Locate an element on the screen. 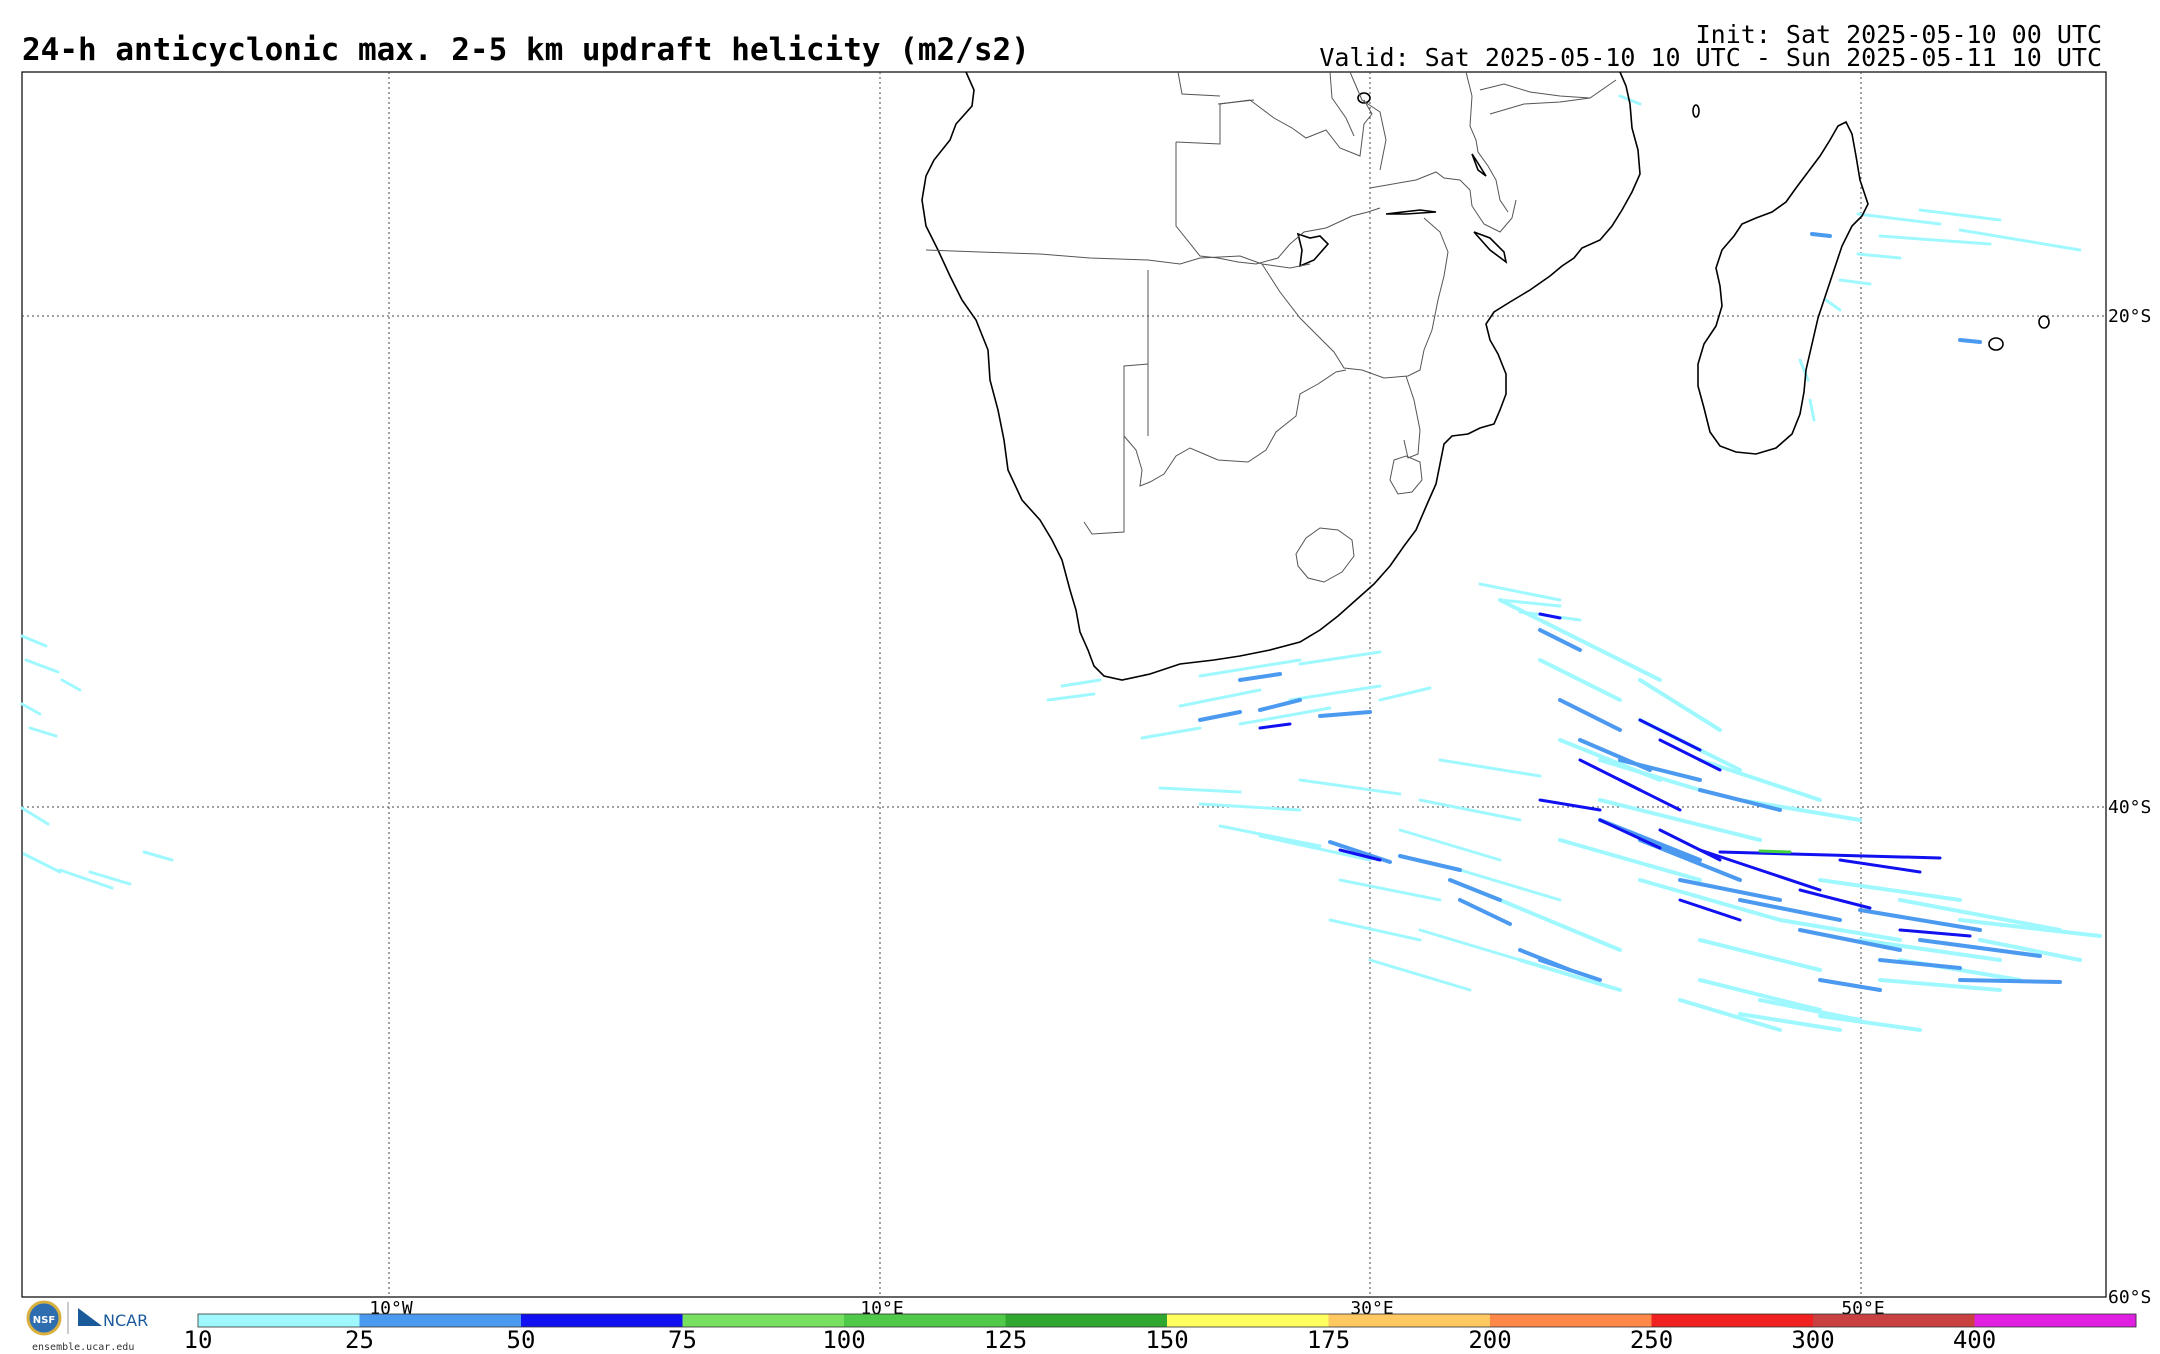 The height and width of the screenshot is (1354, 2160). angola-drc-border is located at coordinates (1236, 102).